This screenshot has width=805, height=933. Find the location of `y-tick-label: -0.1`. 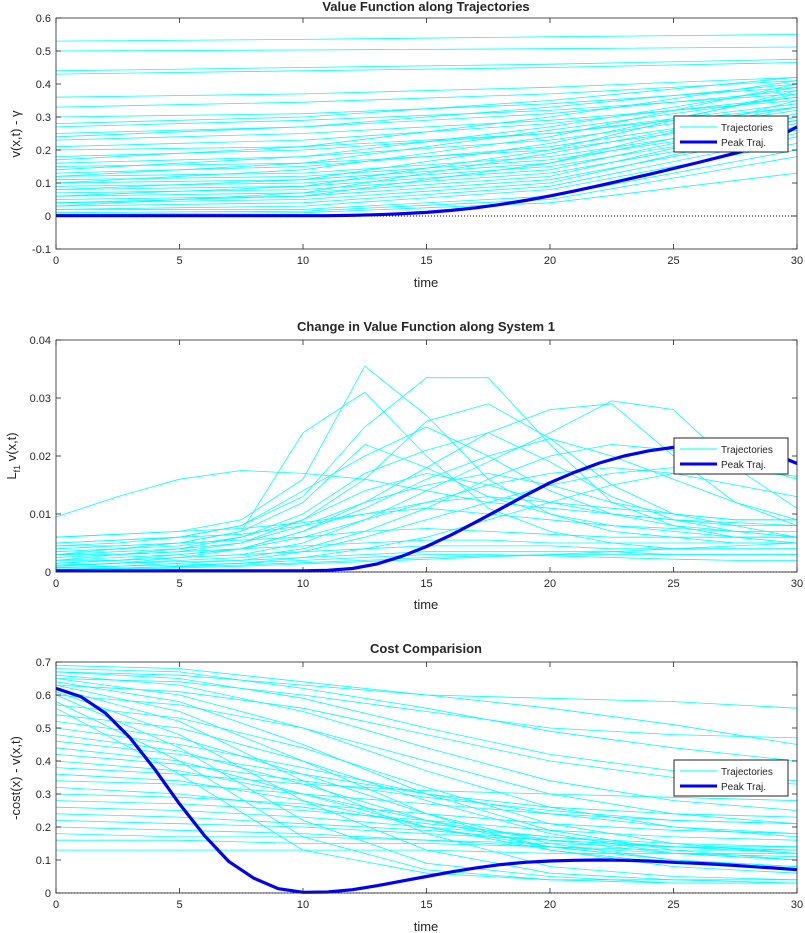

y-tick-label: -0.1 is located at coordinates (41, 250).